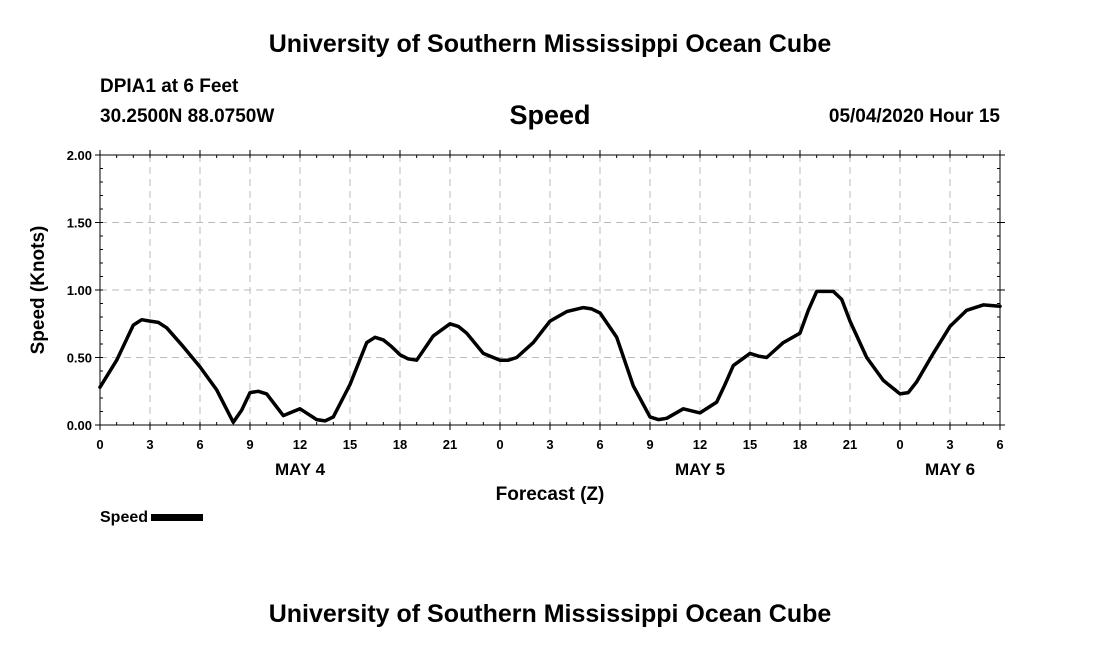 The width and height of the screenshot is (1100, 650). I want to click on x-axis-title: Forecast (Z), so click(550, 494).